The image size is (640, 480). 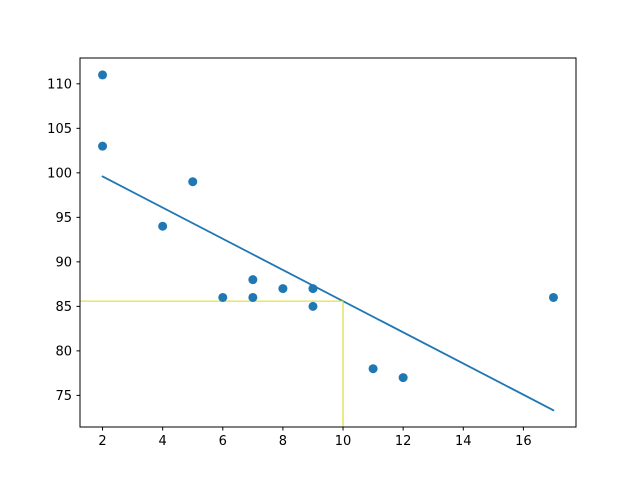 I want to click on y-tick-label: 95, so click(x=63, y=218).